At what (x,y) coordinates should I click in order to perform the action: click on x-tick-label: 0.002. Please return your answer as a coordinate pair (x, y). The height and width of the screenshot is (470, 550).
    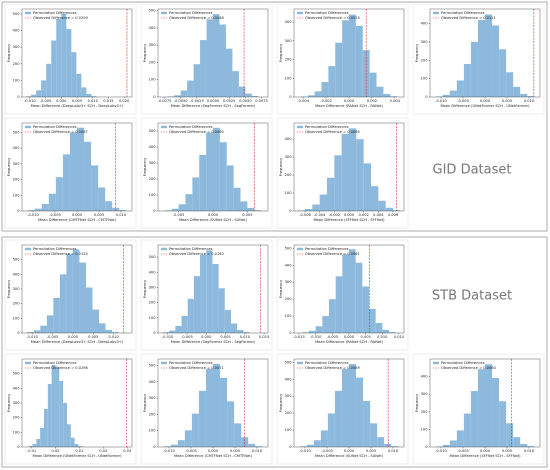
    Looking at the image, I should click on (364, 215).